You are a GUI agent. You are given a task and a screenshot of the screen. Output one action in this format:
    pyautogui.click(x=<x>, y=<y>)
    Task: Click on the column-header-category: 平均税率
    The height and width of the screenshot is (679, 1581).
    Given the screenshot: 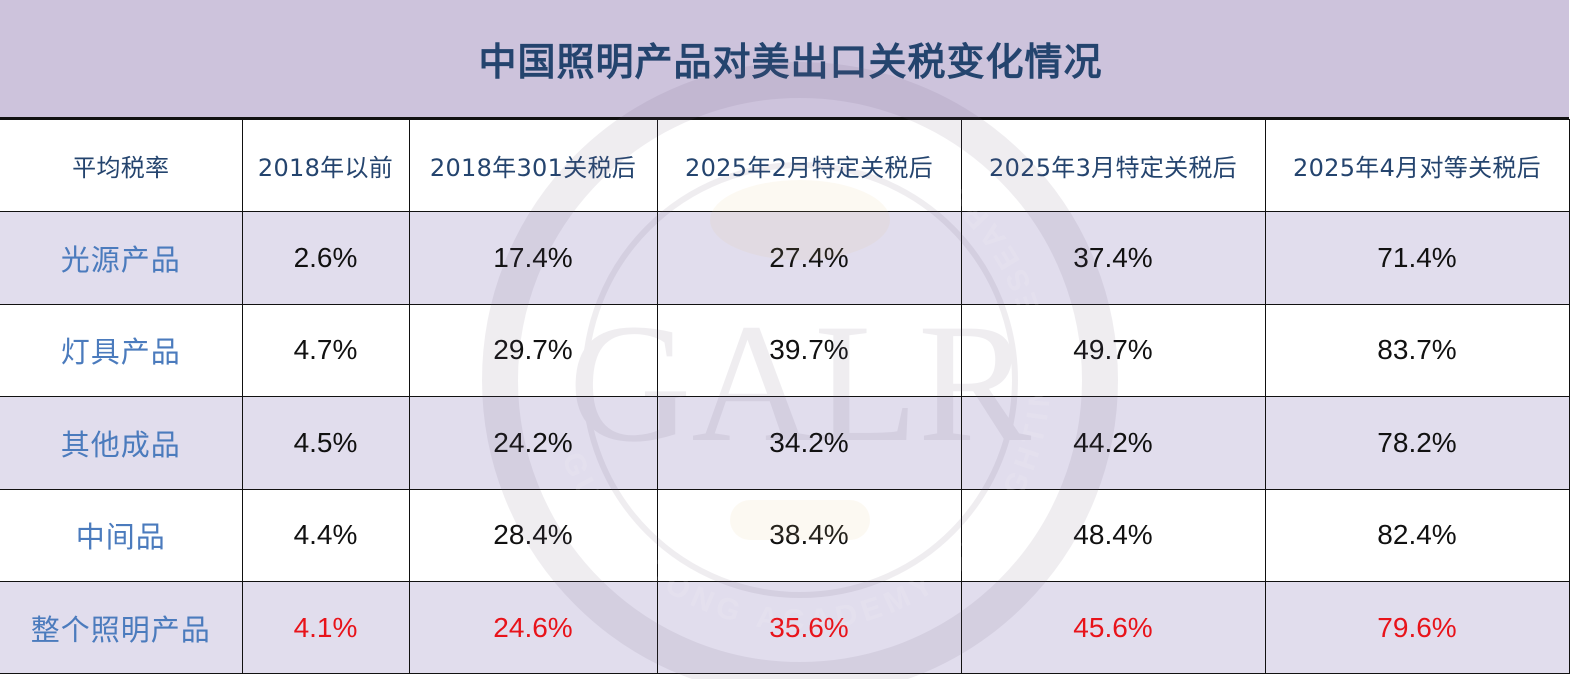 What is the action you would take?
    pyautogui.click(x=121, y=165)
    